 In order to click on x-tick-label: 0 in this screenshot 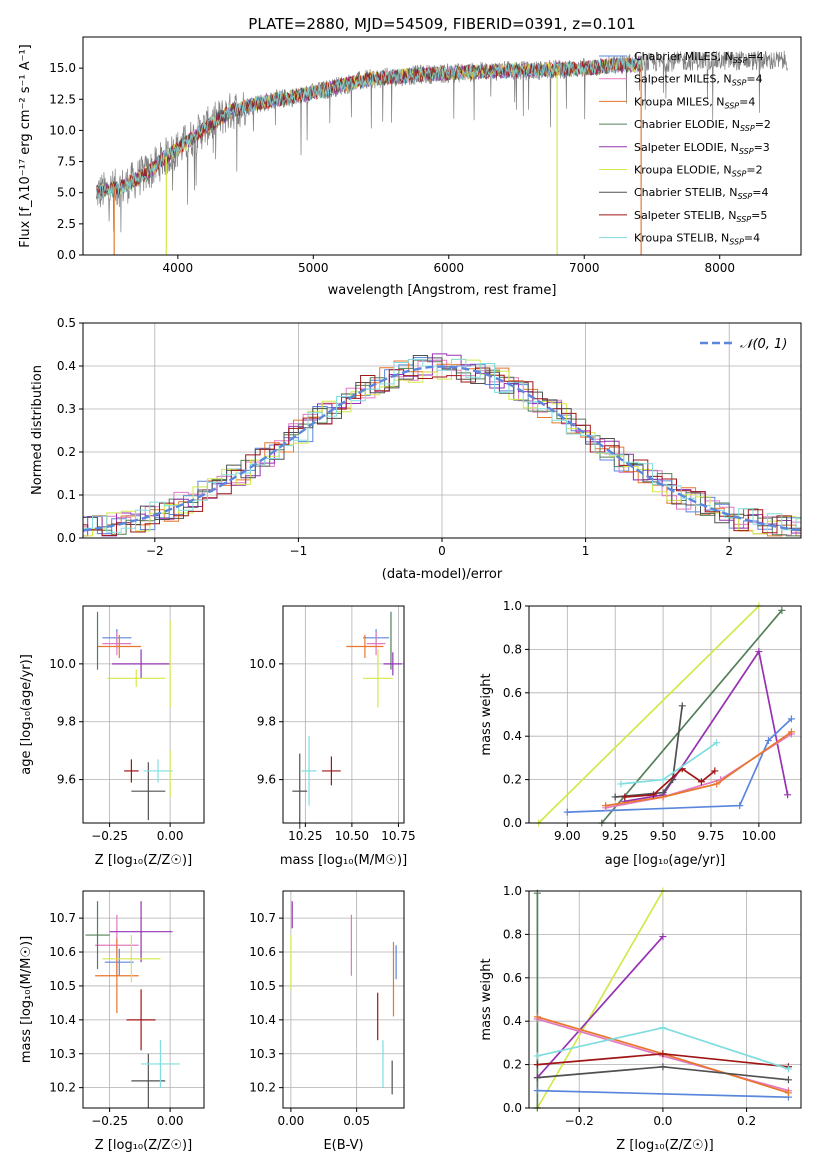, I will do `click(442, 551)`.